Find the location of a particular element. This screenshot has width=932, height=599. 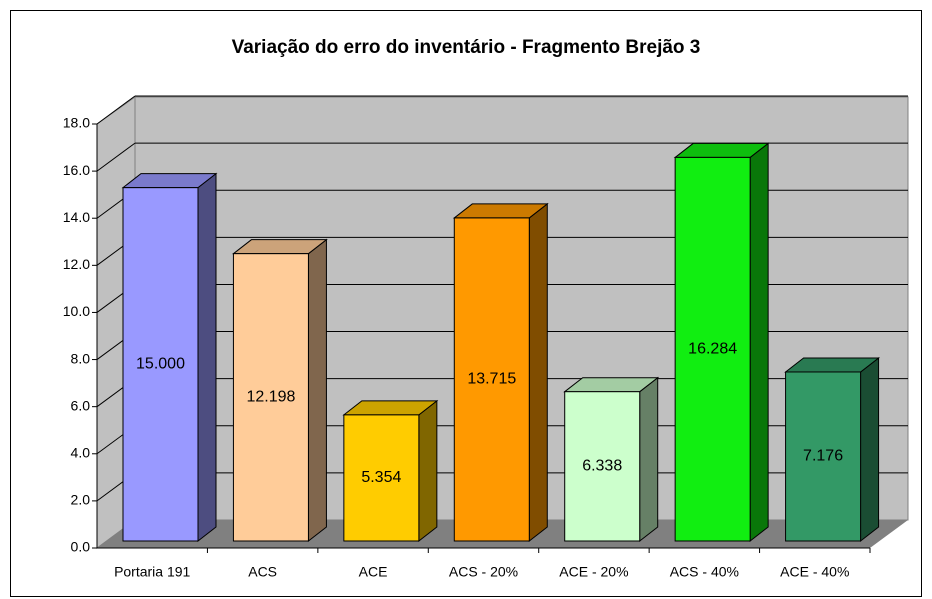

value-label: 12.198 is located at coordinates (270, 397).